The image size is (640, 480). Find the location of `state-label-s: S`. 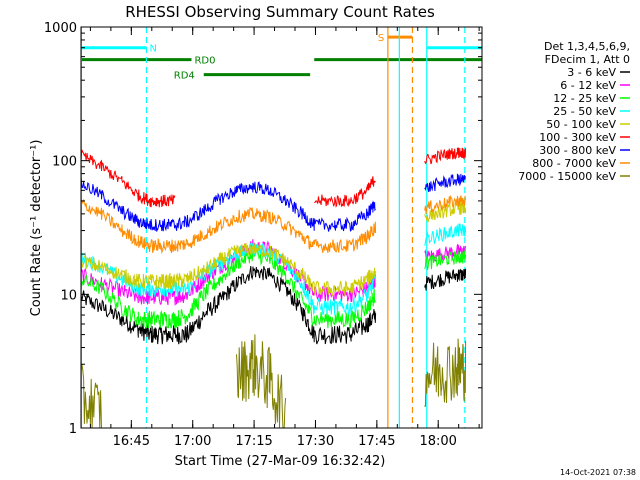

state-label-s: S is located at coordinates (381, 38).